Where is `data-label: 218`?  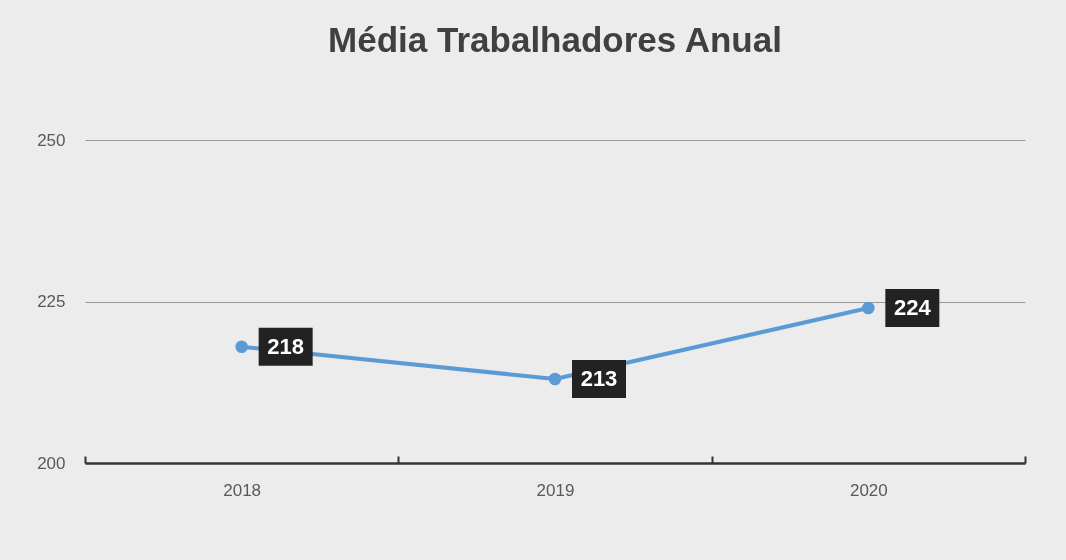
data-label: 218 is located at coordinates (286, 346).